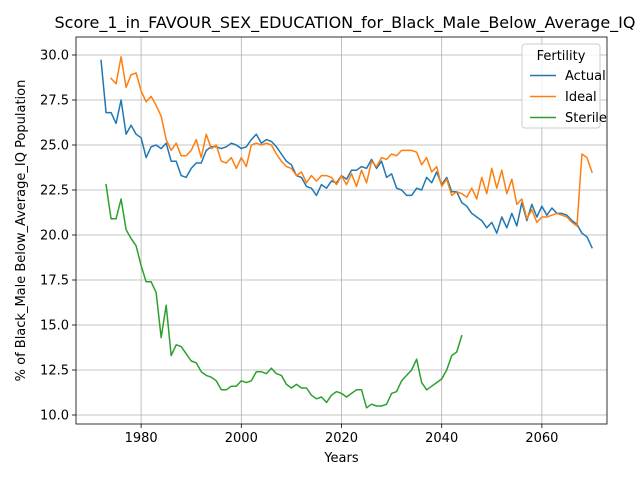  I want to click on y-tick-label: 22.5, so click(54, 191).